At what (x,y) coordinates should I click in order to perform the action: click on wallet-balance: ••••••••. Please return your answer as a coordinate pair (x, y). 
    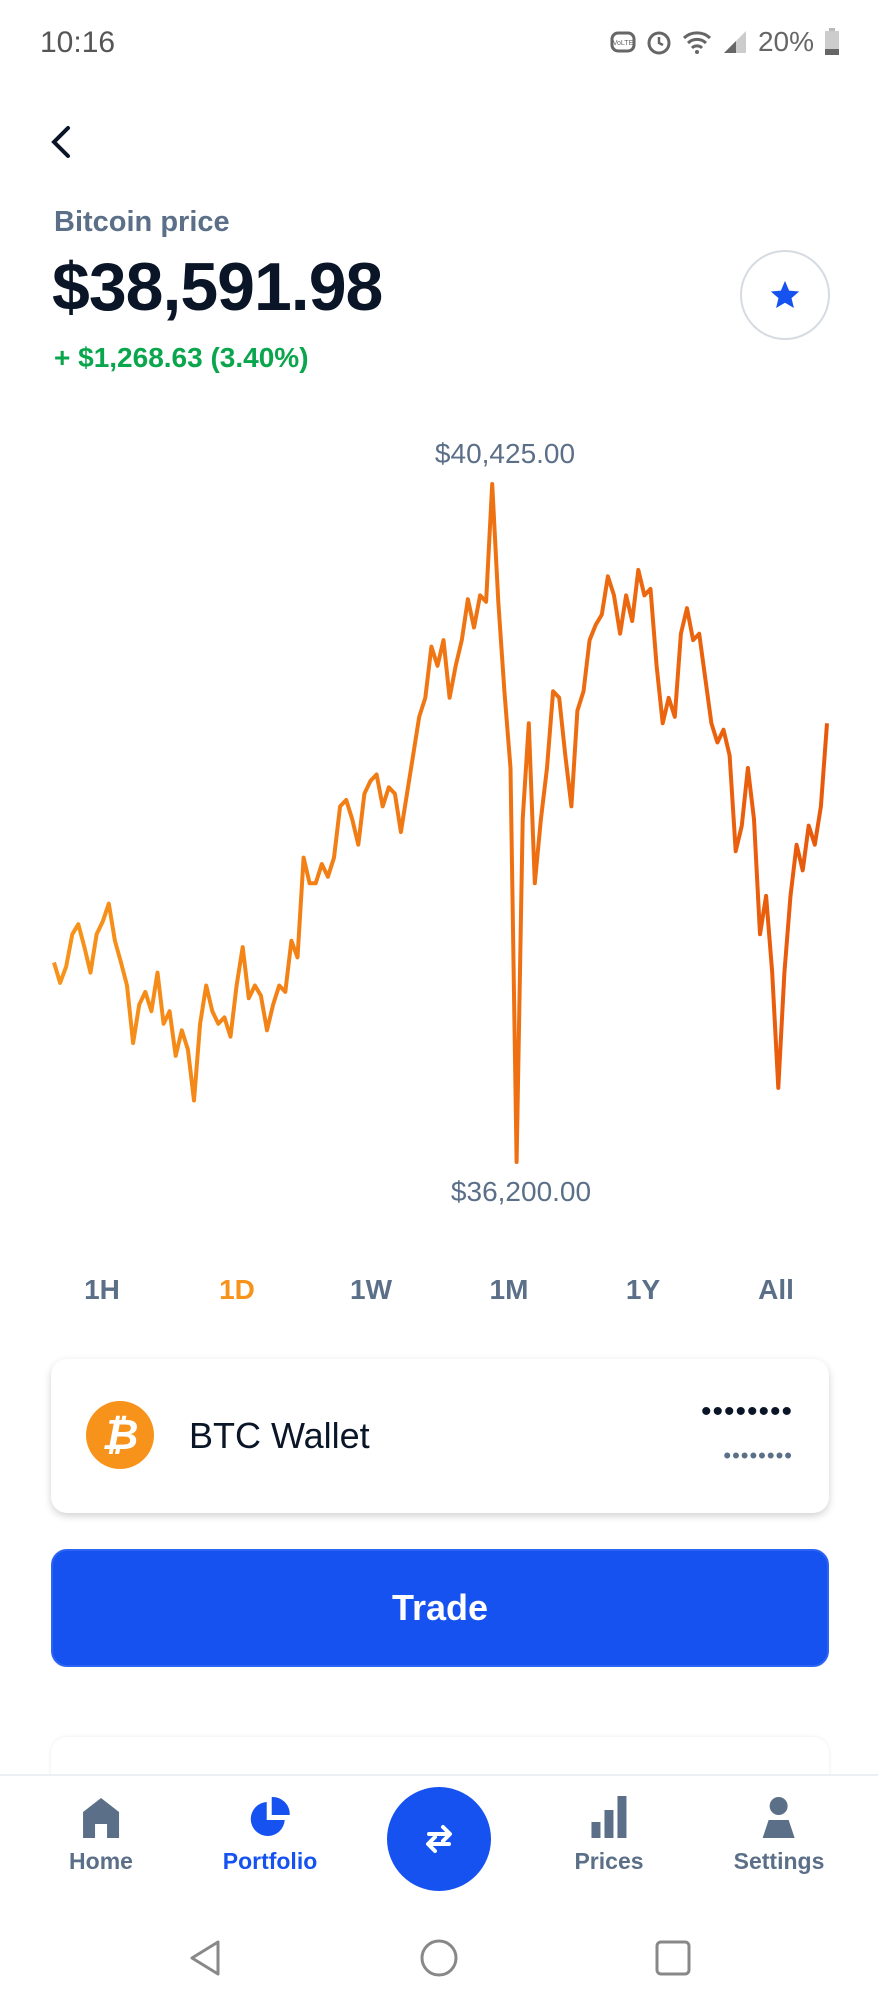
    Looking at the image, I should click on (746, 1411).